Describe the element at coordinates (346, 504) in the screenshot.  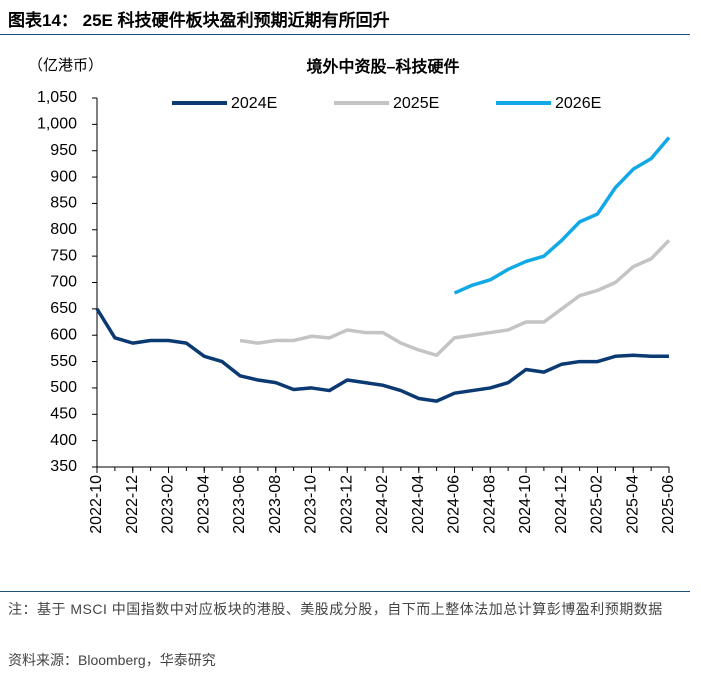
I see `x-tick-label: 2023-12` at that location.